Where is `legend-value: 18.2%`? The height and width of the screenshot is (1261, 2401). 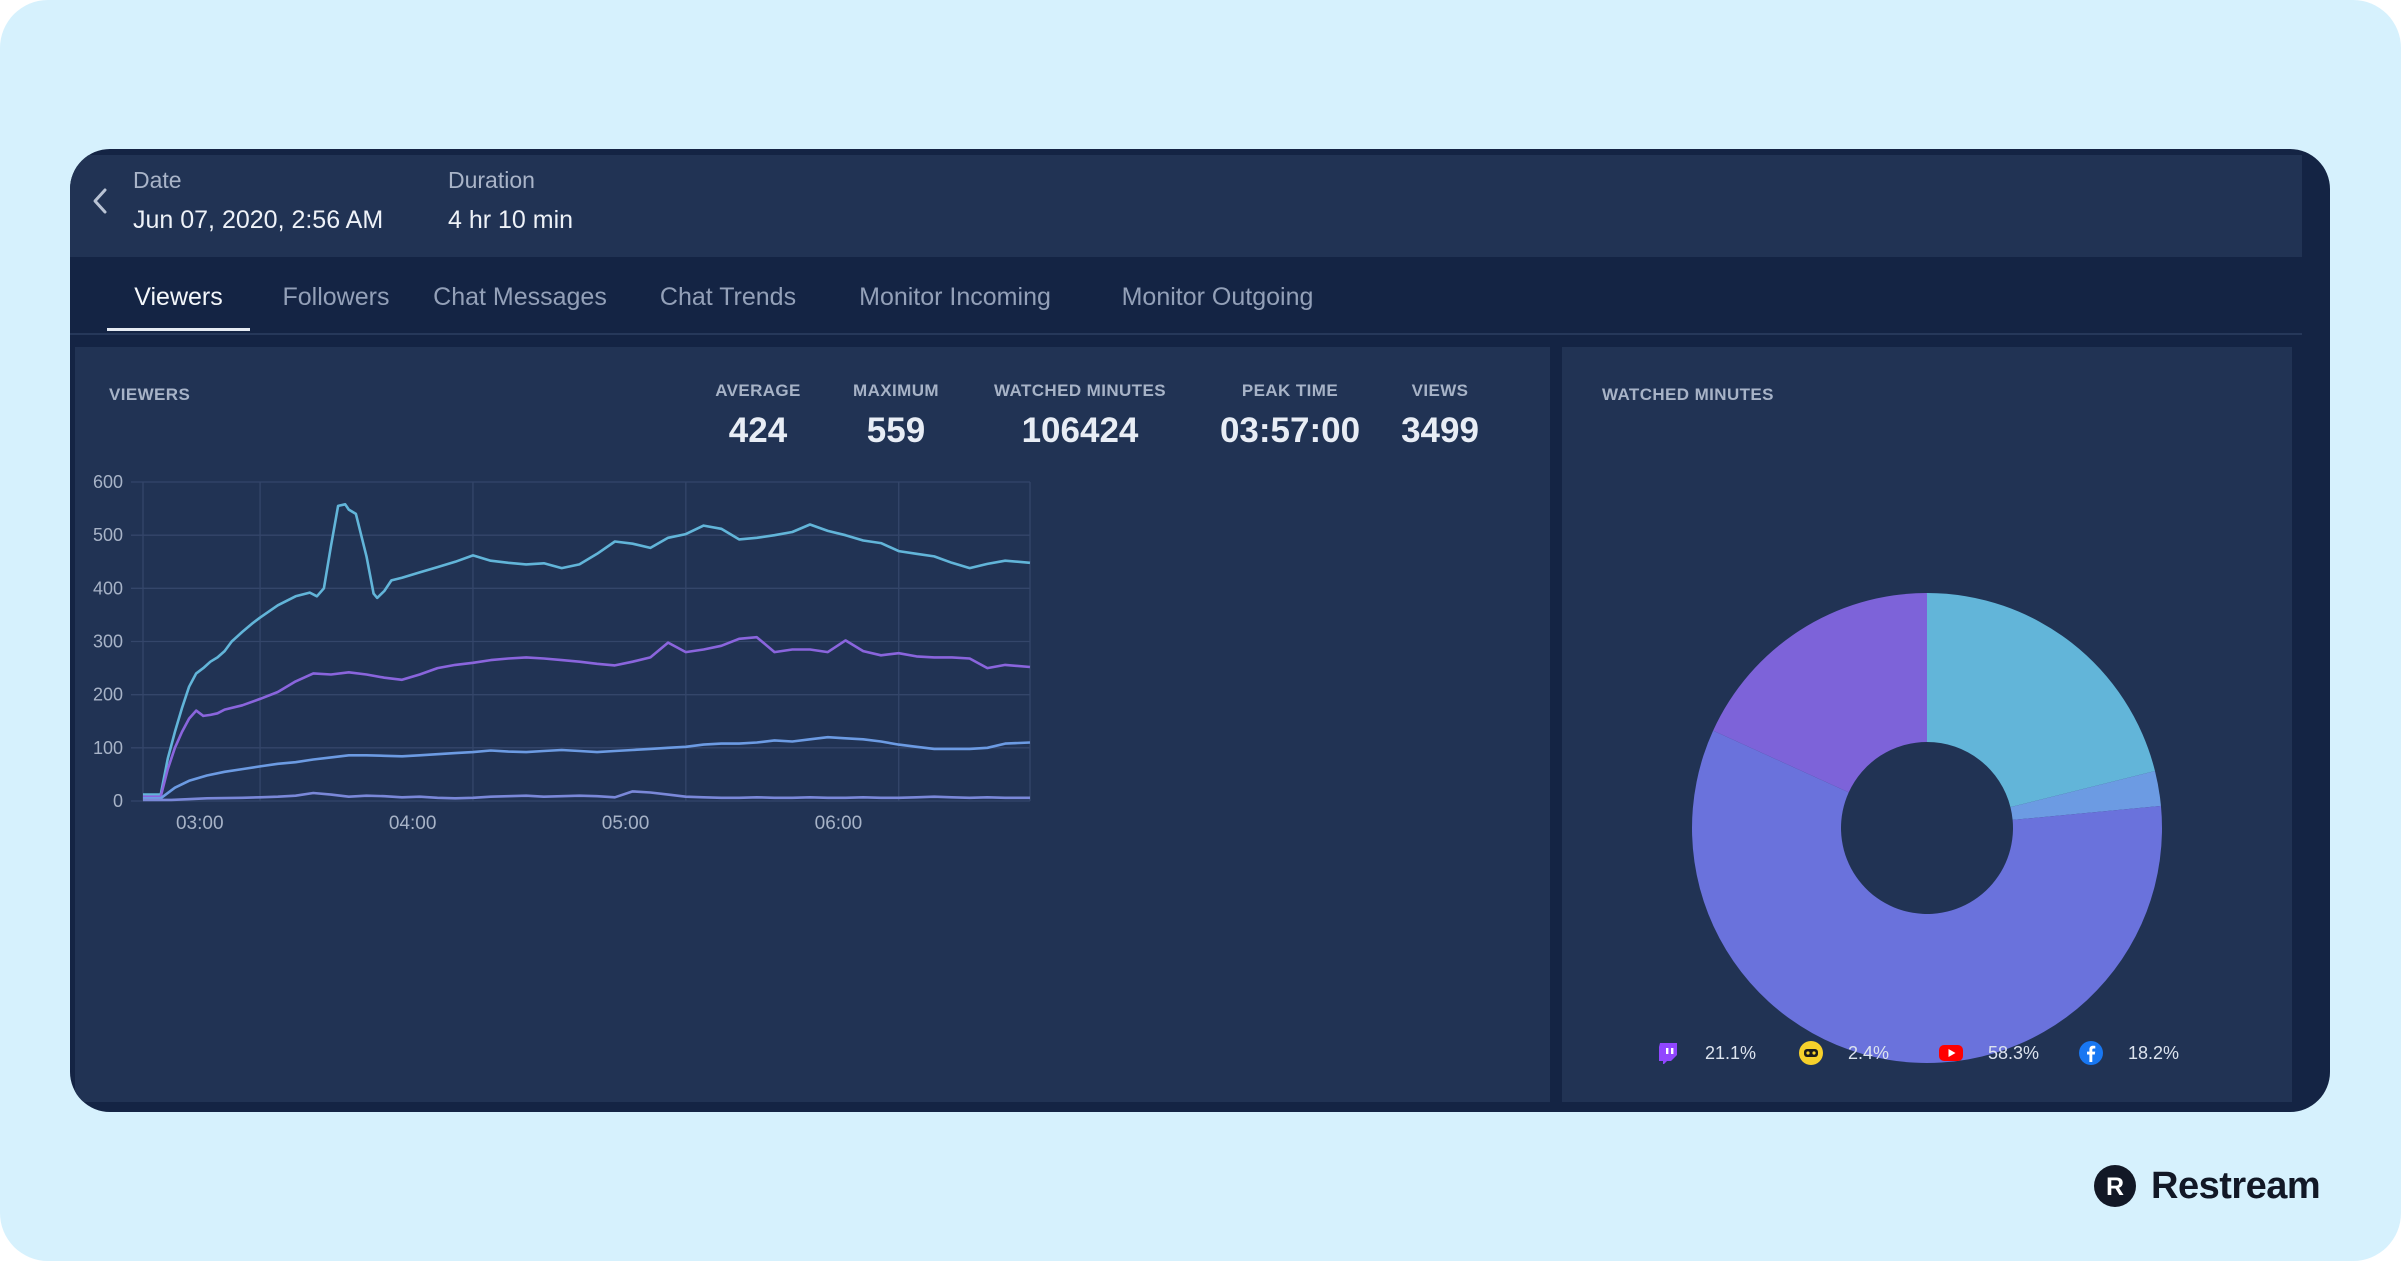
legend-value: 18.2% is located at coordinates (2154, 1052).